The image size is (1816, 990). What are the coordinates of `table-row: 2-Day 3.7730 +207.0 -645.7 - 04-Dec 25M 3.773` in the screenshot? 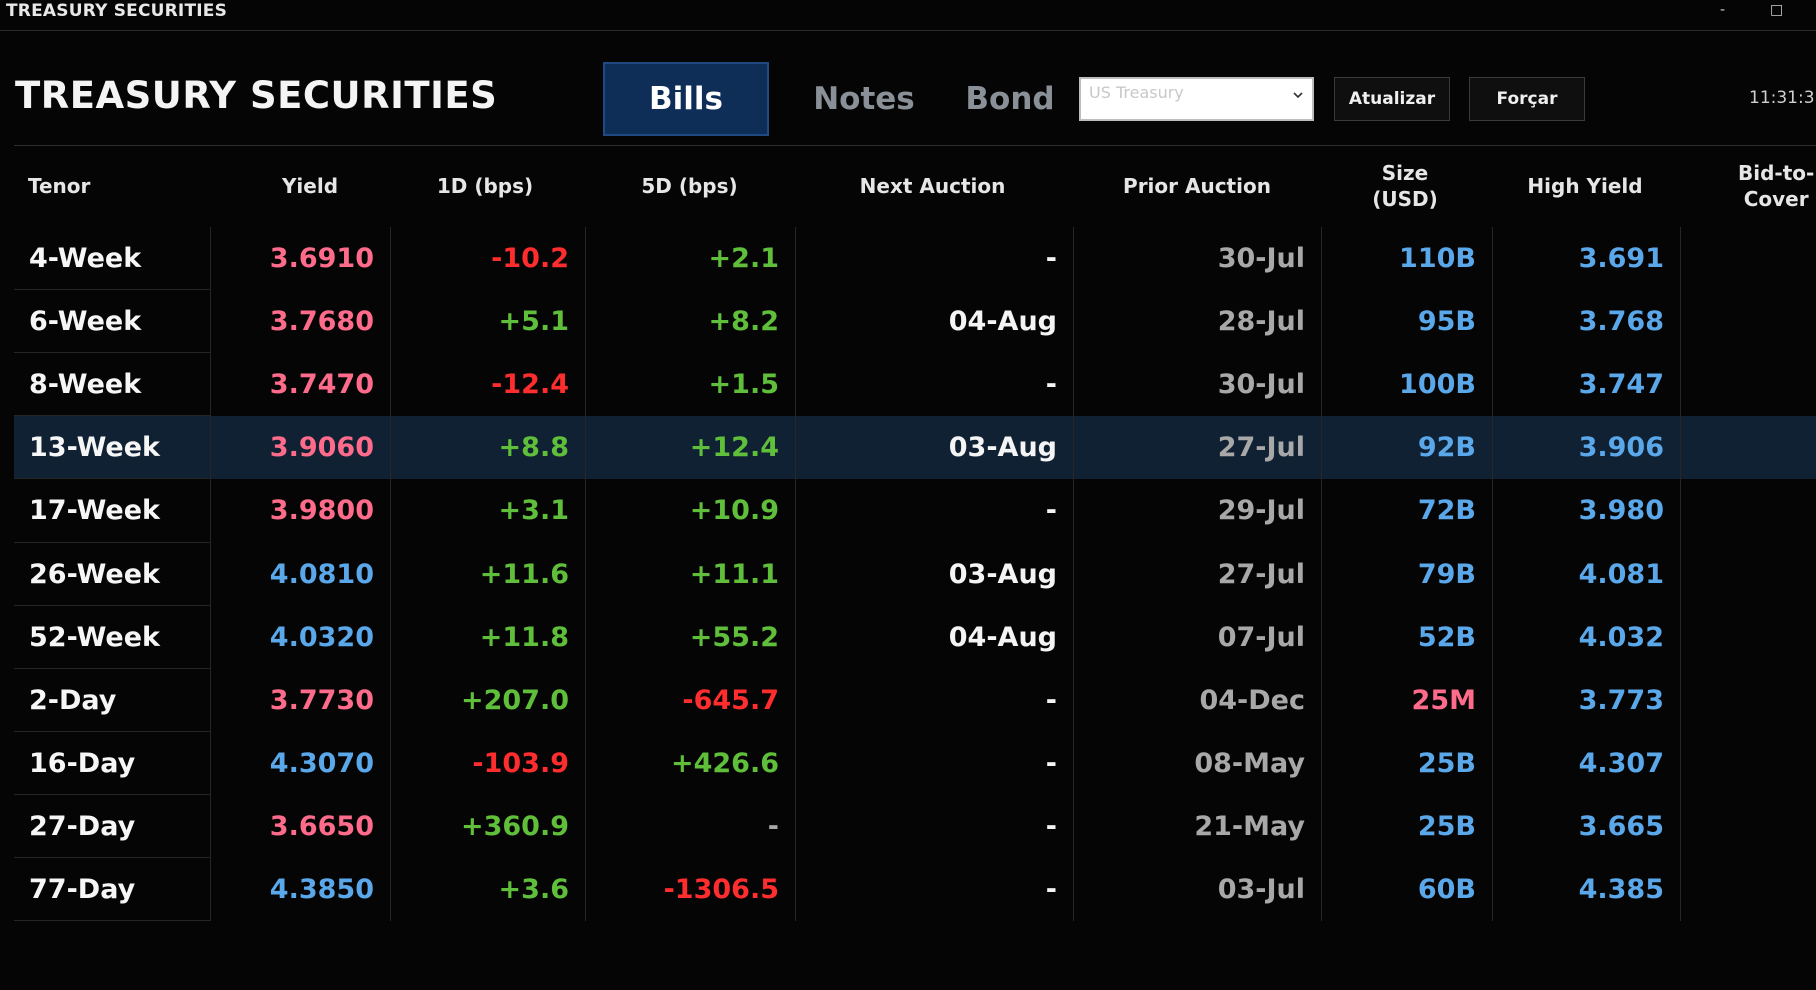 It's located at (915, 700).